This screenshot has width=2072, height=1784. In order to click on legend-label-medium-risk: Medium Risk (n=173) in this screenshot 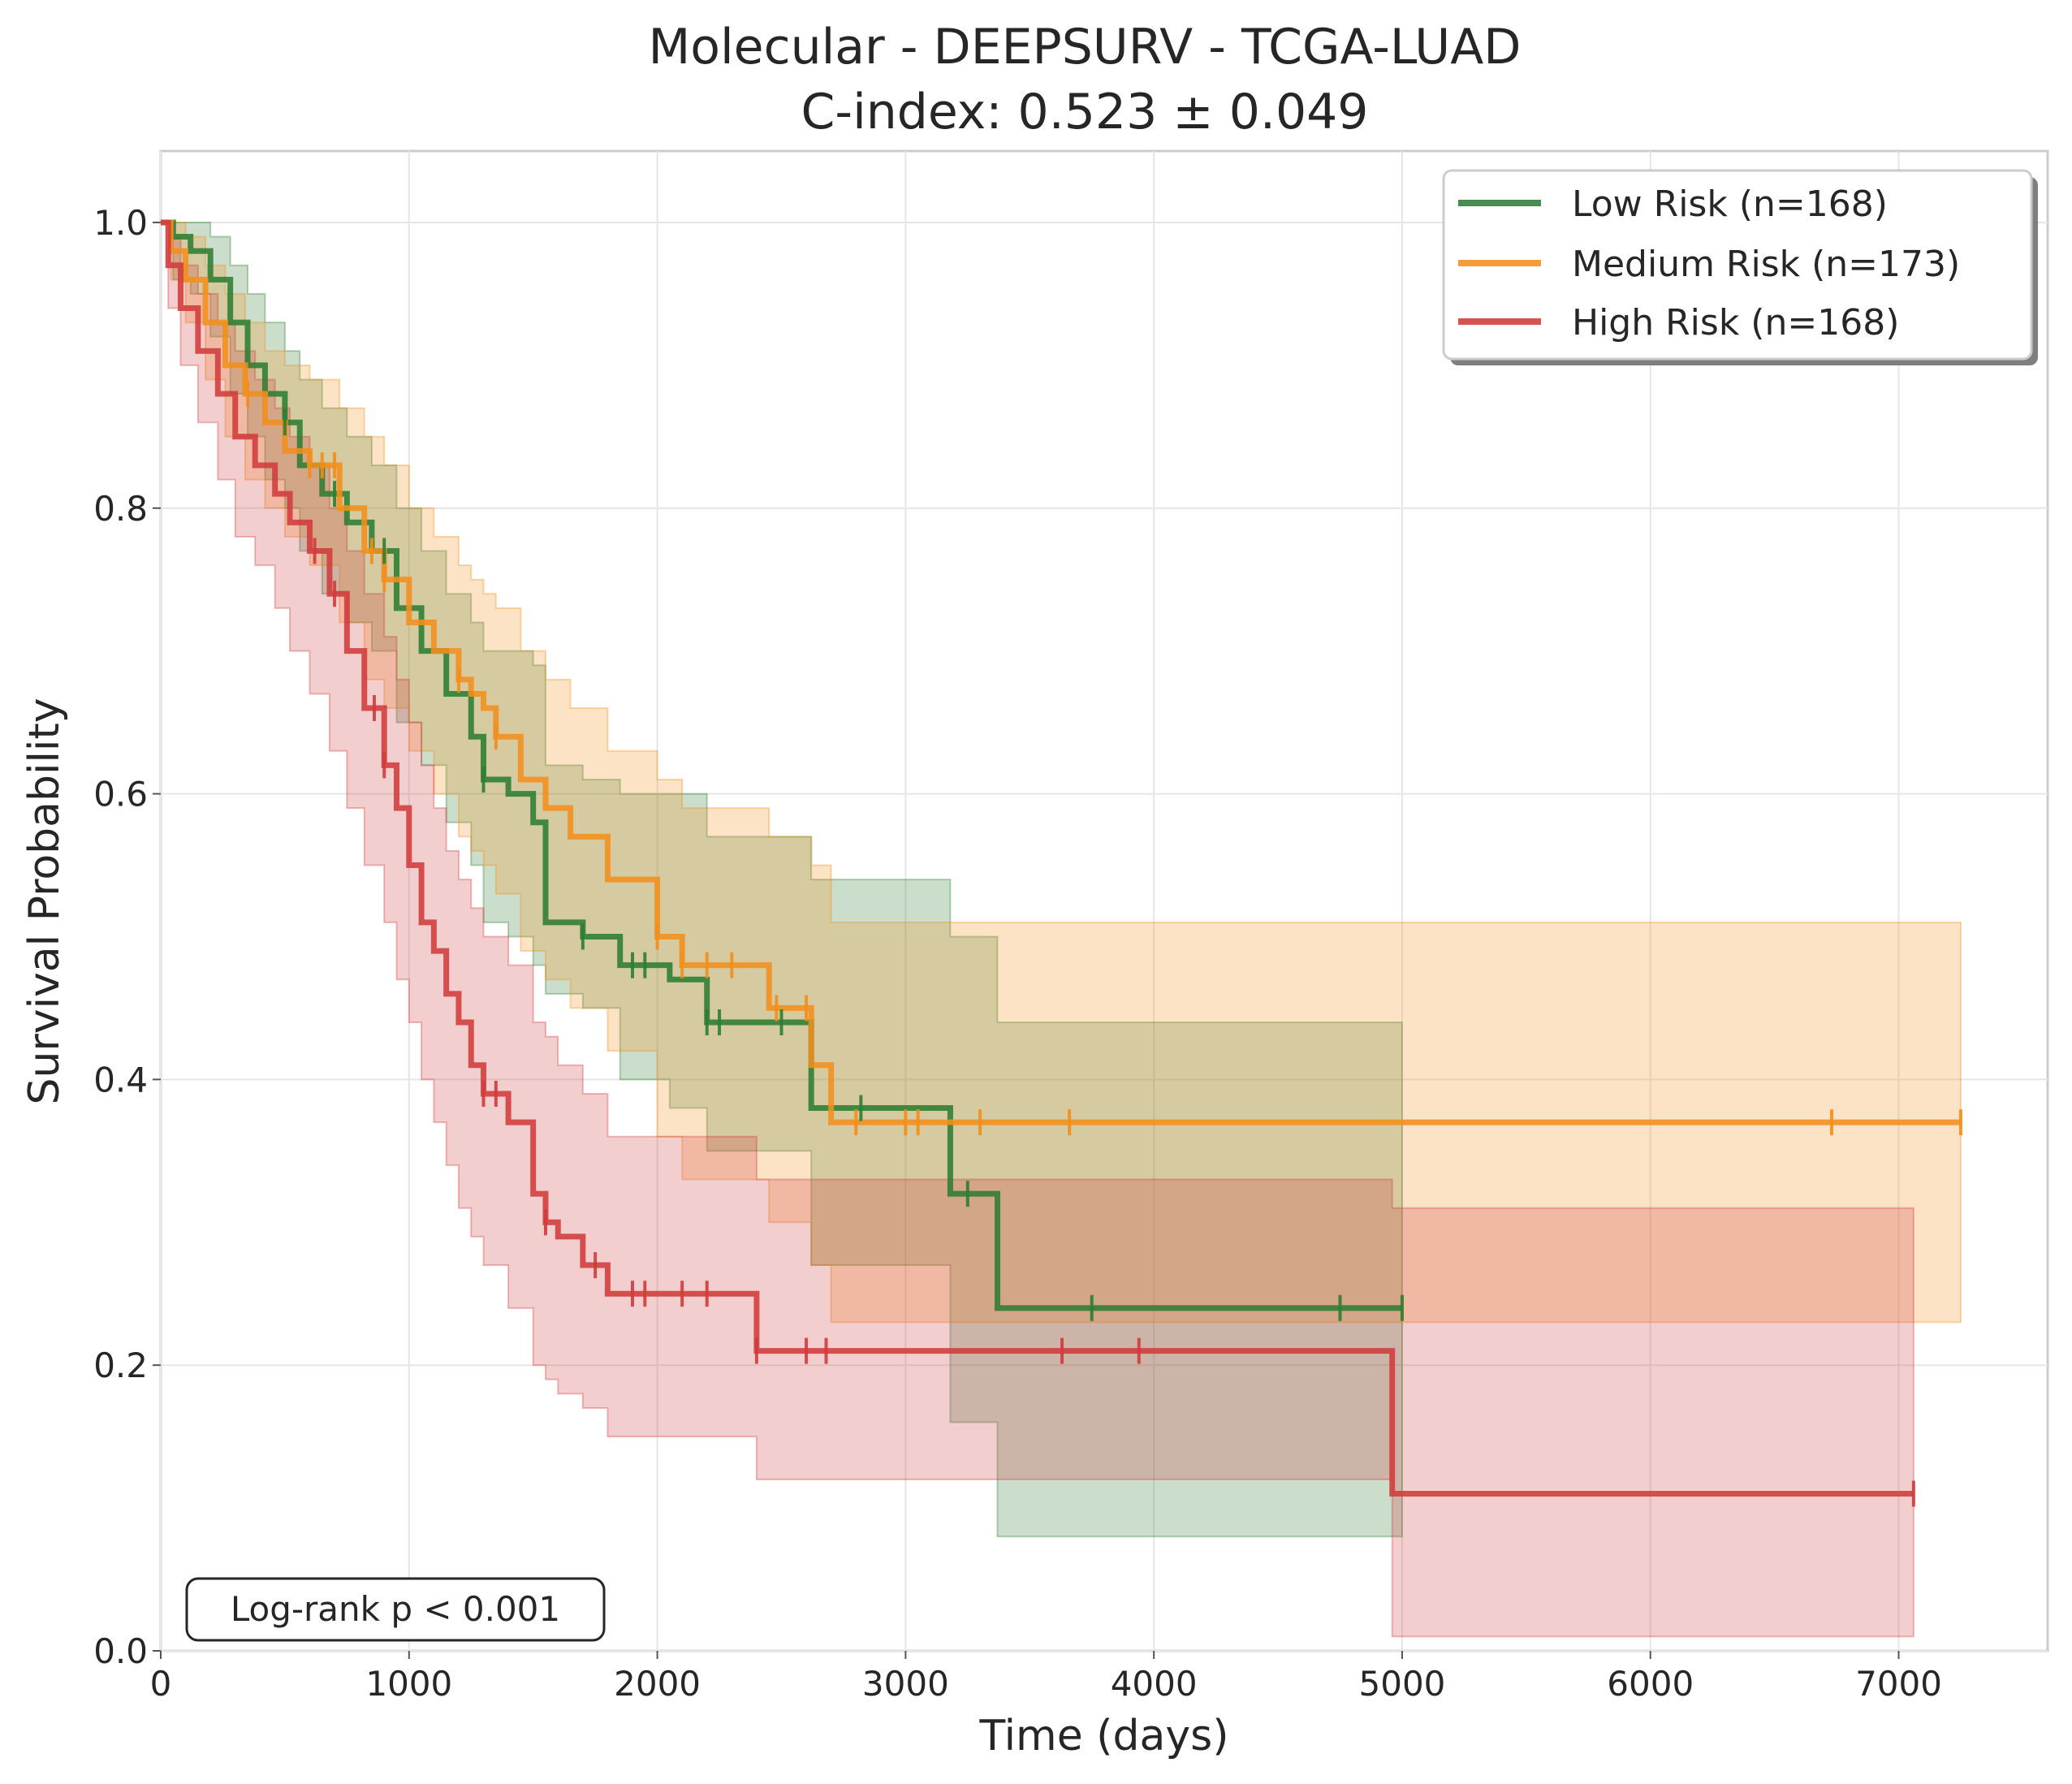, I will do `click(1766, 264)`.